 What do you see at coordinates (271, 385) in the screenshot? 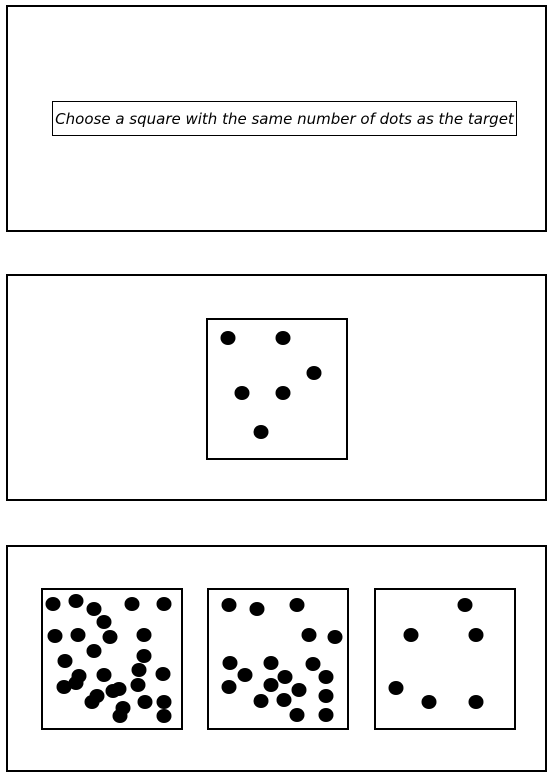
I see `target-dots` at bounding box center [271, 385].